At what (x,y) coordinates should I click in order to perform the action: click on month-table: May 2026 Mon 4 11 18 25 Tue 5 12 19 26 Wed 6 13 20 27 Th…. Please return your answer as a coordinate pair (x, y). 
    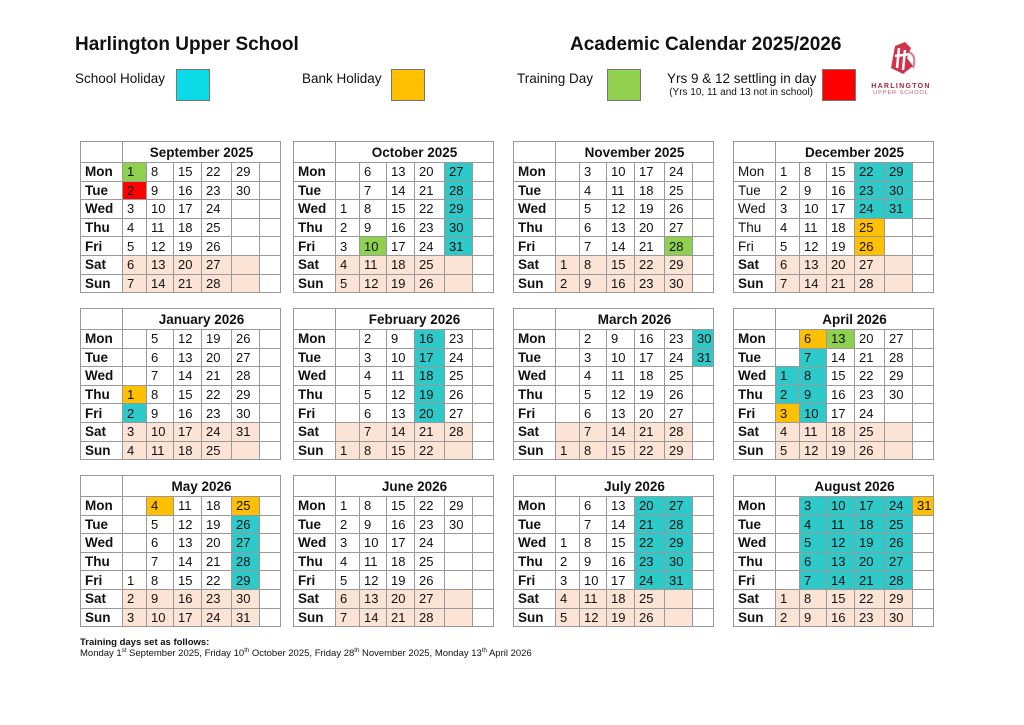
    Looking at the image, I should click on (181, 551).